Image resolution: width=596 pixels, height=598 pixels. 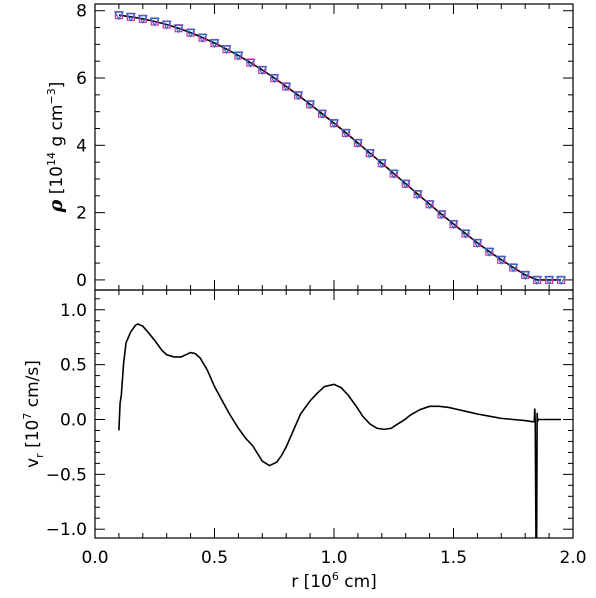 I want to click on velocity-ytick-label: −1.0, so click(x=66, y=530).